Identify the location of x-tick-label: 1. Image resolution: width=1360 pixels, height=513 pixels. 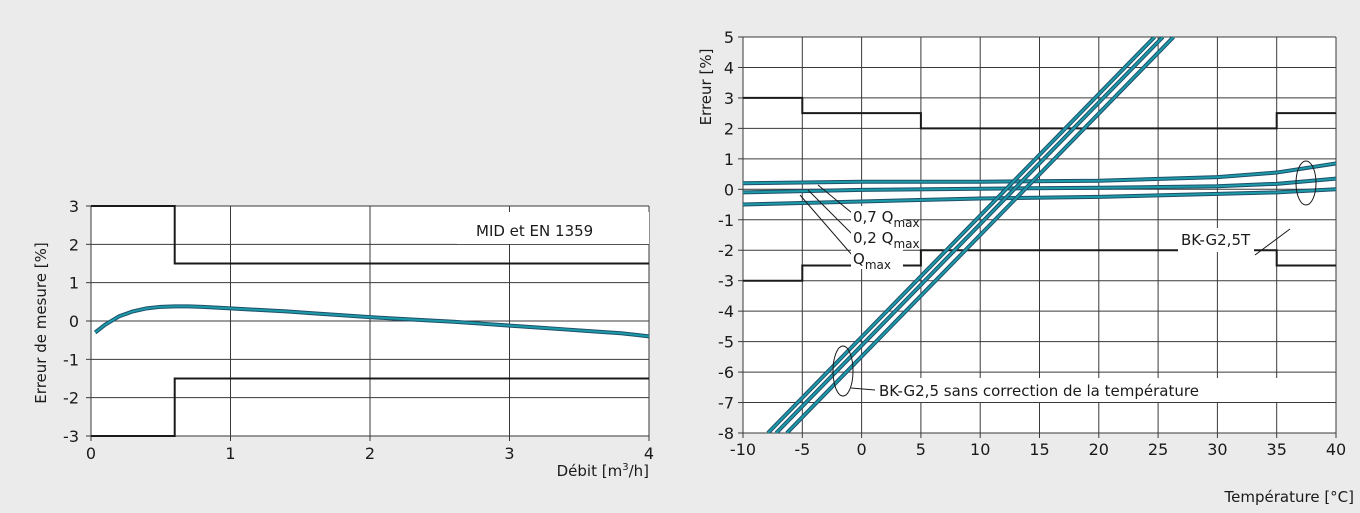
(230, 453).